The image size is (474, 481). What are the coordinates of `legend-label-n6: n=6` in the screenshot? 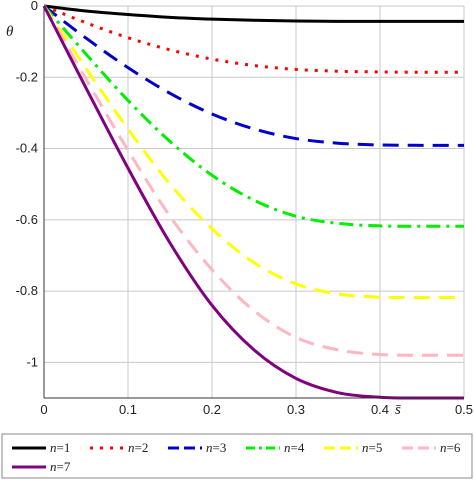 It's located at (450, 447).